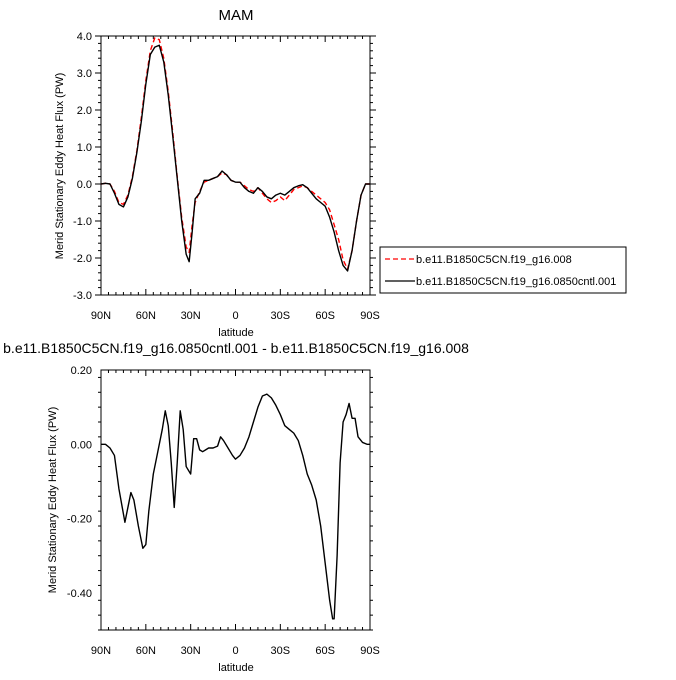 Image resolution: width=676 pixels, height=680 pixels. I want to click on x-axis-label-bottom: latitude, so click(235, 668).